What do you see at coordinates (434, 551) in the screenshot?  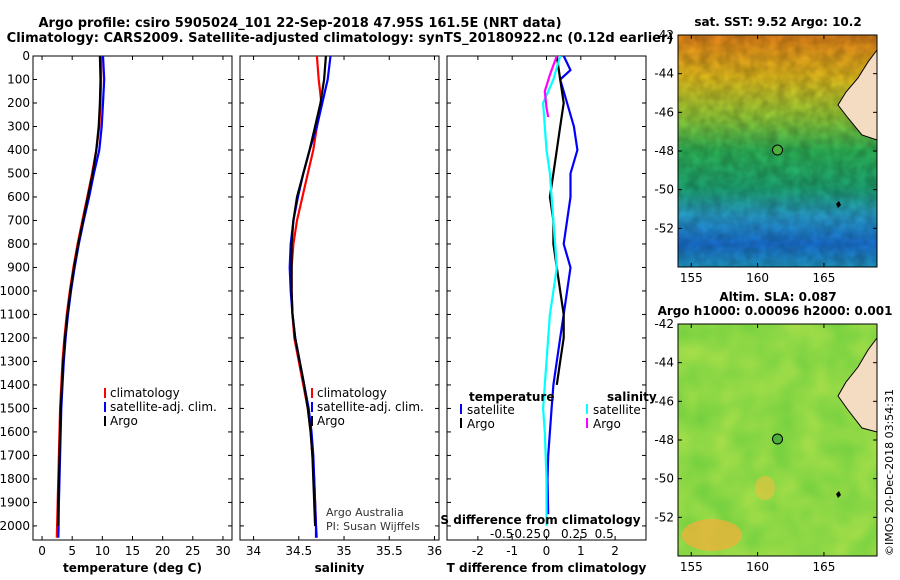 I see `x-tick-label: 36` at bounding box center [434, 551].